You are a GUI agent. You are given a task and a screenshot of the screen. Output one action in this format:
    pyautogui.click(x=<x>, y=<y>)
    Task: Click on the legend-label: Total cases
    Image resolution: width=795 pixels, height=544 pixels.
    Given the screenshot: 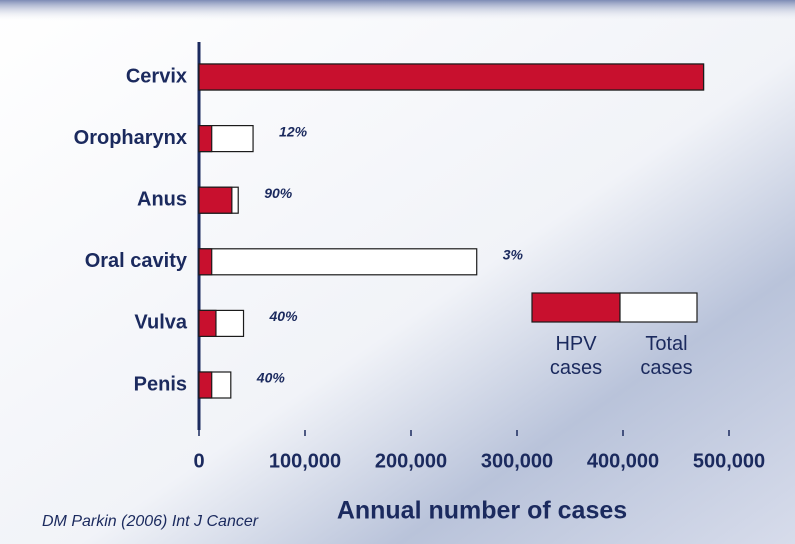 What is the action you would take?
    pyautogui.click(x=666, y=356)
    